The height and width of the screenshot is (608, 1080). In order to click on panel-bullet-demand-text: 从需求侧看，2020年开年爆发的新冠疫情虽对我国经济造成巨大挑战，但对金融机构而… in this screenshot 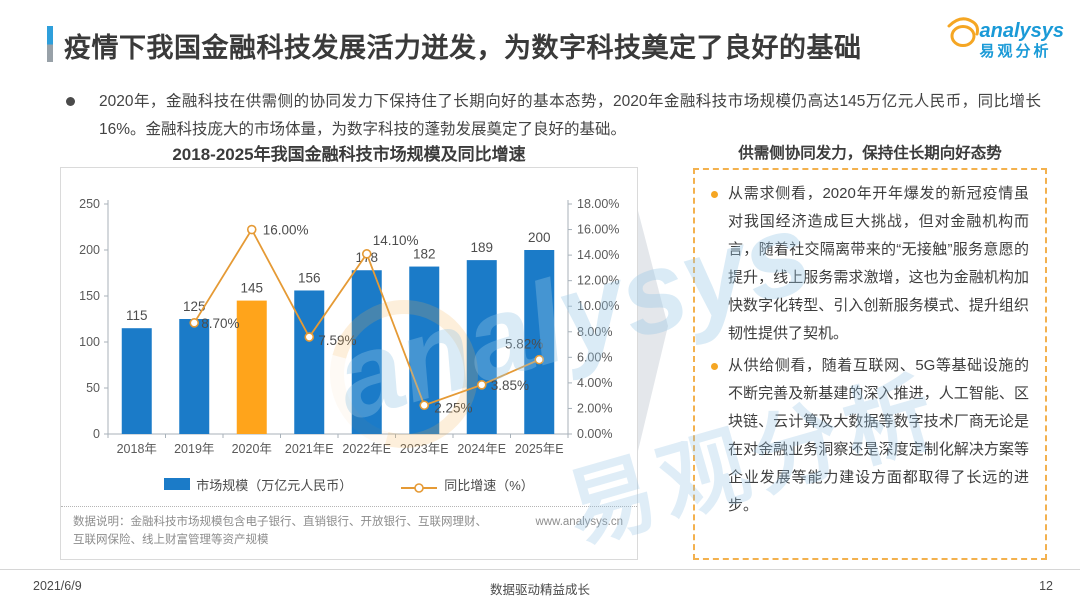, I will do `click(878, 263)`.